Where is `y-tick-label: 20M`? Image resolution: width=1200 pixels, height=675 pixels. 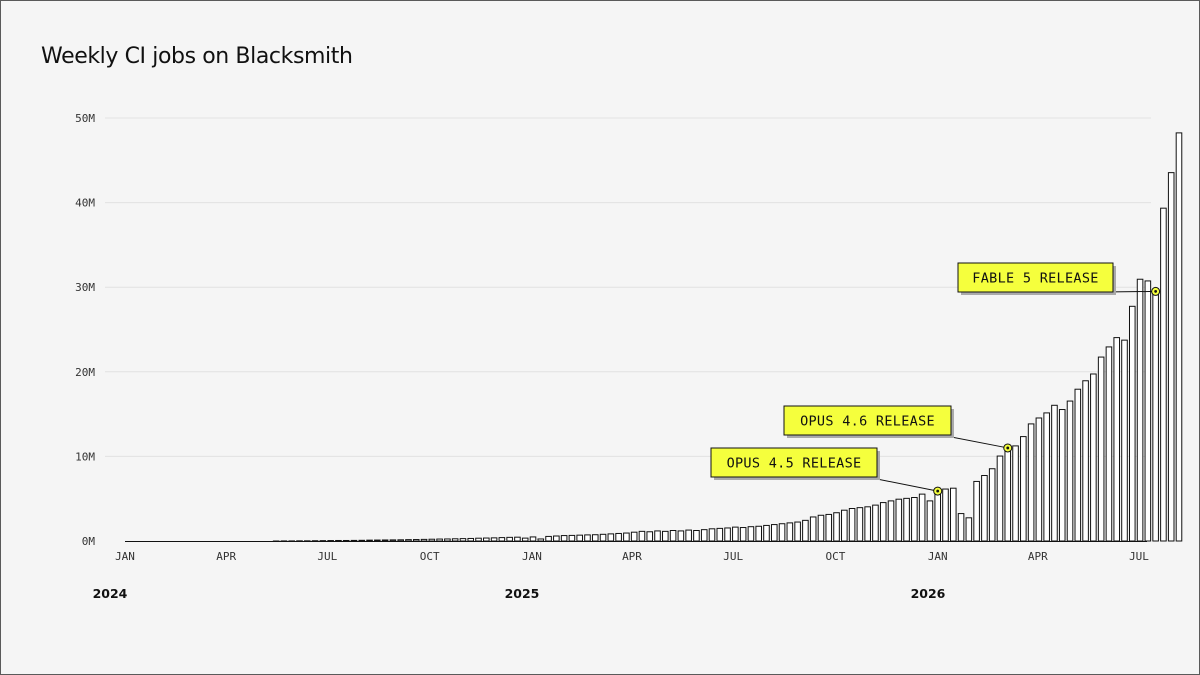
y-tick-label: 20M is located at coordinates (85, 372).